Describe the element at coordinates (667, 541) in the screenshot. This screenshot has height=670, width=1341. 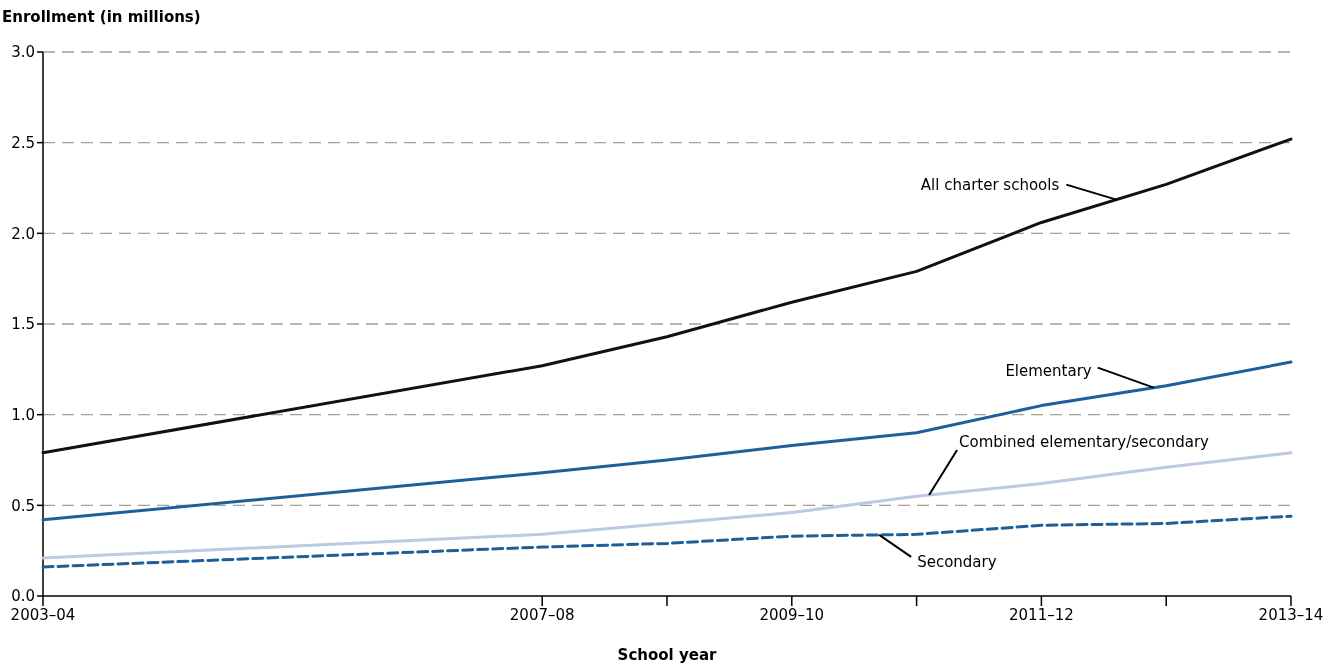
I see `line-series` at that location.